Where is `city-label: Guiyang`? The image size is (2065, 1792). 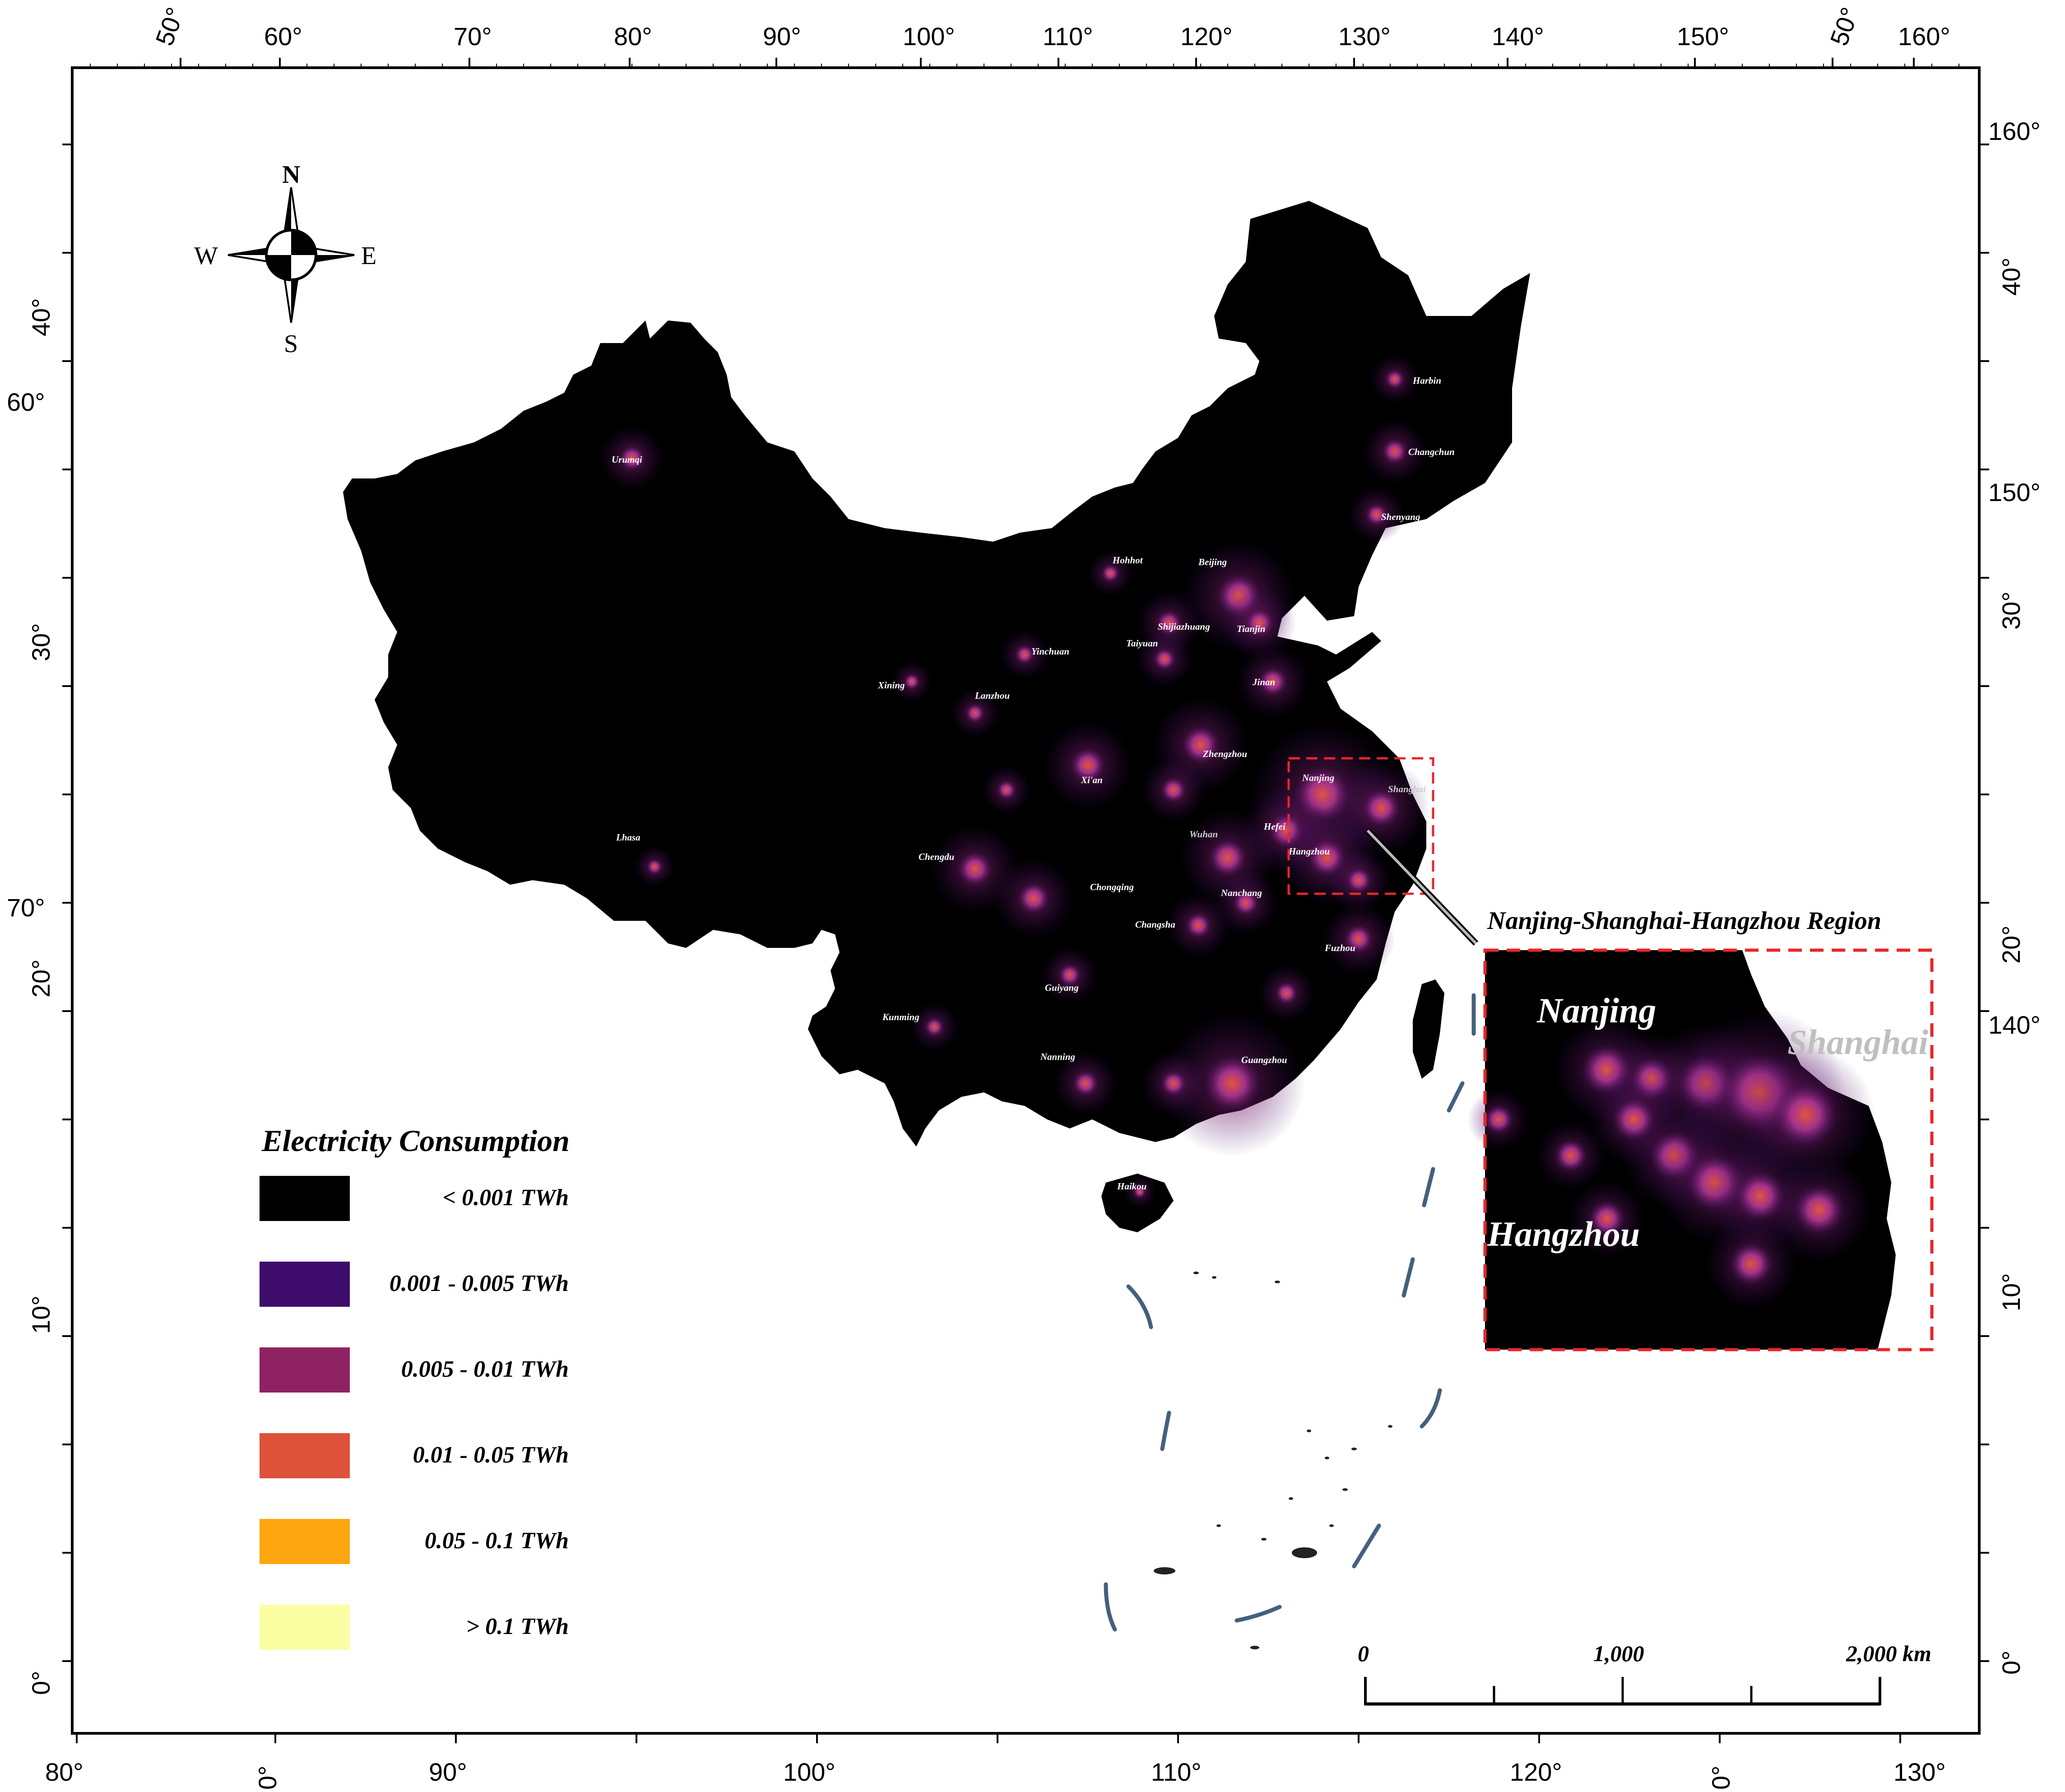 city-label: Guiyang is located at coordinates (1062, 987).